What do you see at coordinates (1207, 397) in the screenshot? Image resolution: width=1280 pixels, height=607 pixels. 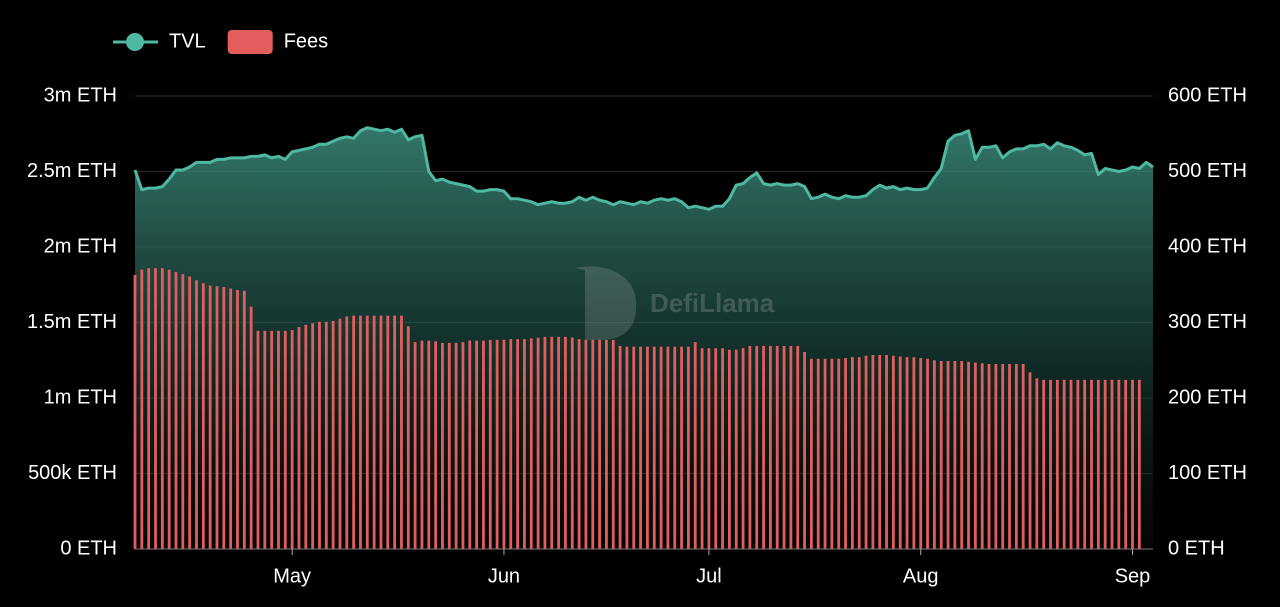 I see `y2-tick-label: 200 ETH` at bounding box center [1207, 397].